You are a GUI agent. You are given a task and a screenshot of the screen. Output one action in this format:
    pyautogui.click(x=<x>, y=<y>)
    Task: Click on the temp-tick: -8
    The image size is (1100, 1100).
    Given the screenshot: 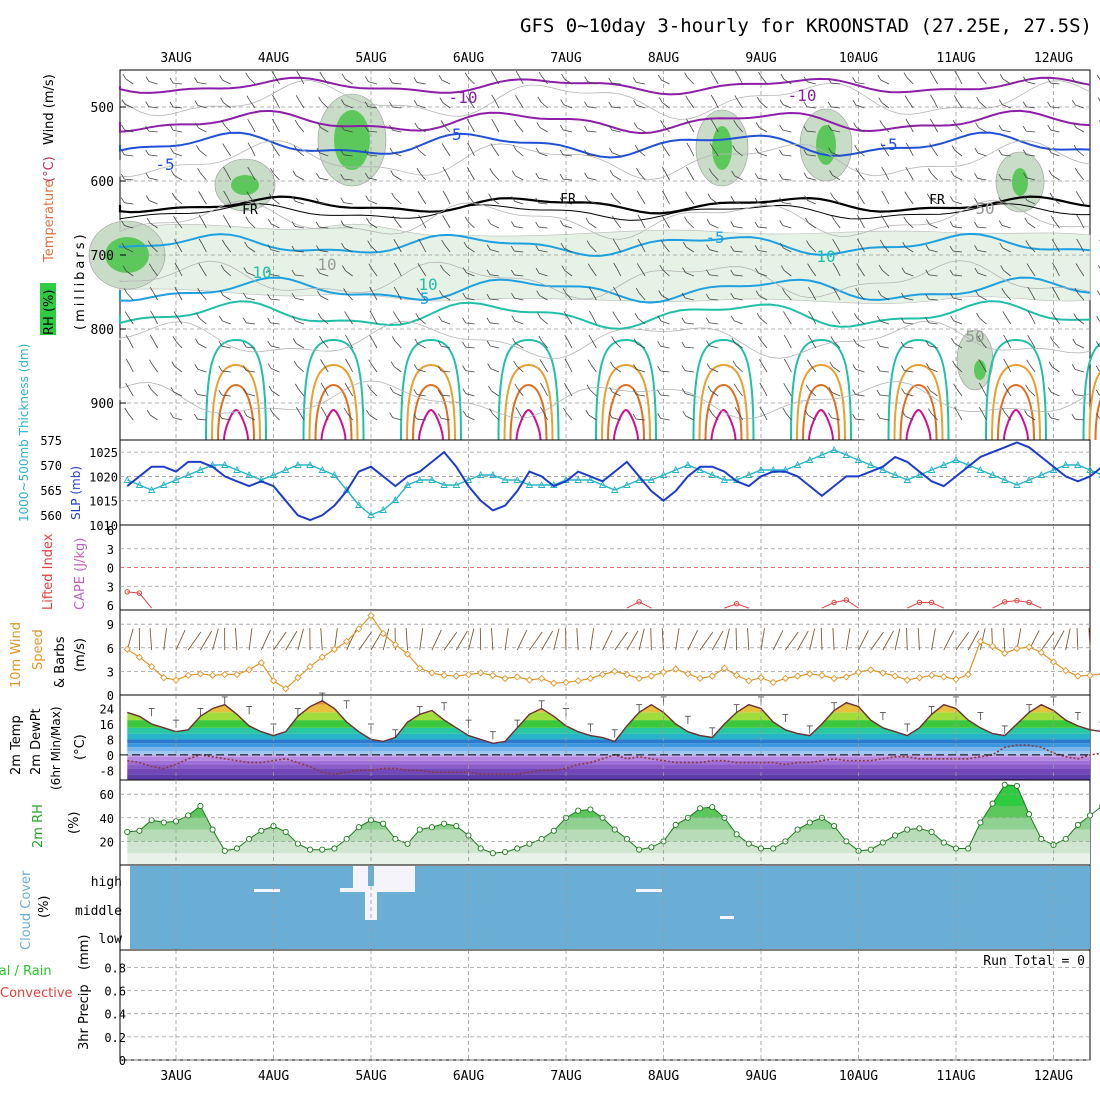 What is the action you would take?
    pyautogui.click(x=107, y=771)
    